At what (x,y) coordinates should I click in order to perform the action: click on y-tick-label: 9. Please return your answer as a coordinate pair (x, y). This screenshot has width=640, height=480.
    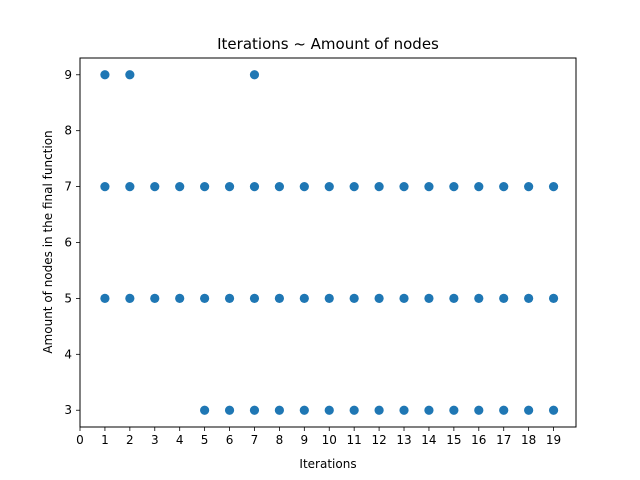
    Looking at the image, I should click on (68, 75).